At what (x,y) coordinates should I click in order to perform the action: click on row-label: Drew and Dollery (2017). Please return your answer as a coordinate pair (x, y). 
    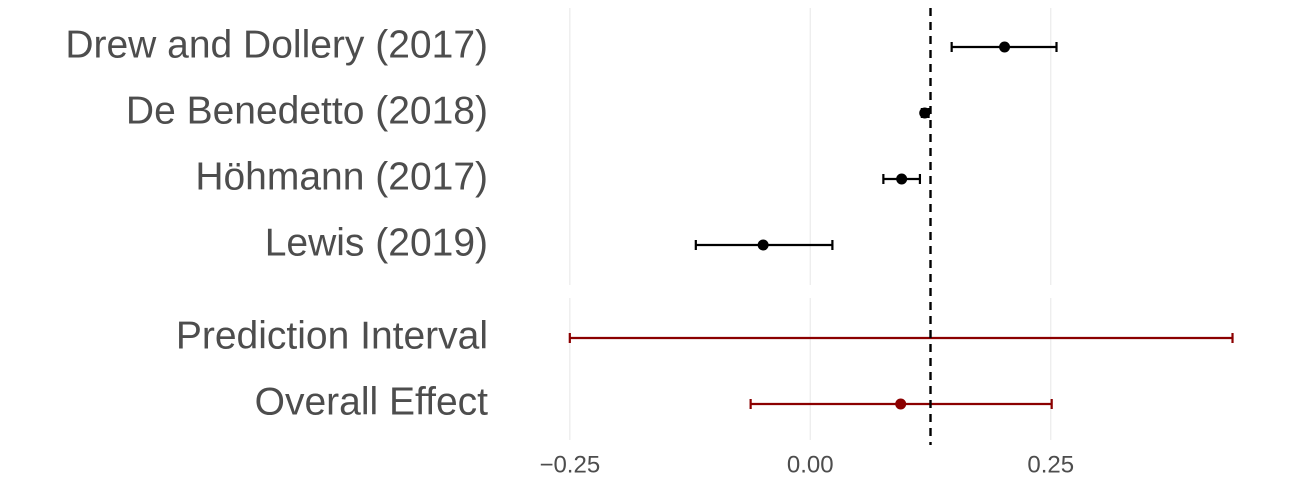
    Looking at the image, I should click on (276, 44).